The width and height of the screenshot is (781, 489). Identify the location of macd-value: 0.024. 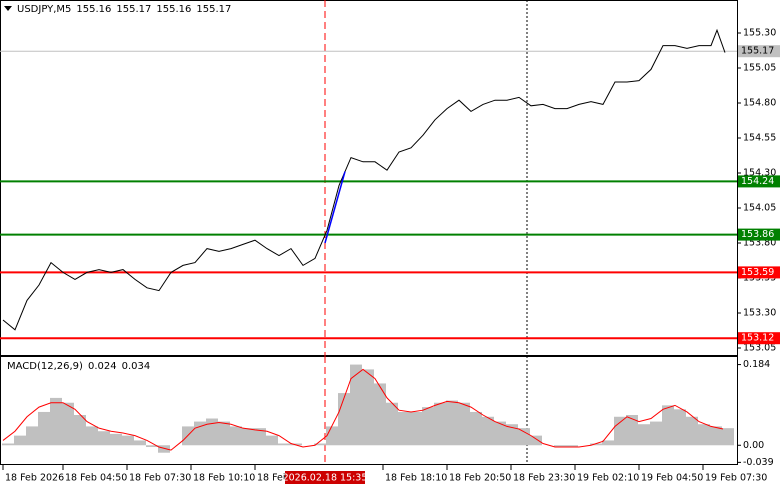
(102, 366).